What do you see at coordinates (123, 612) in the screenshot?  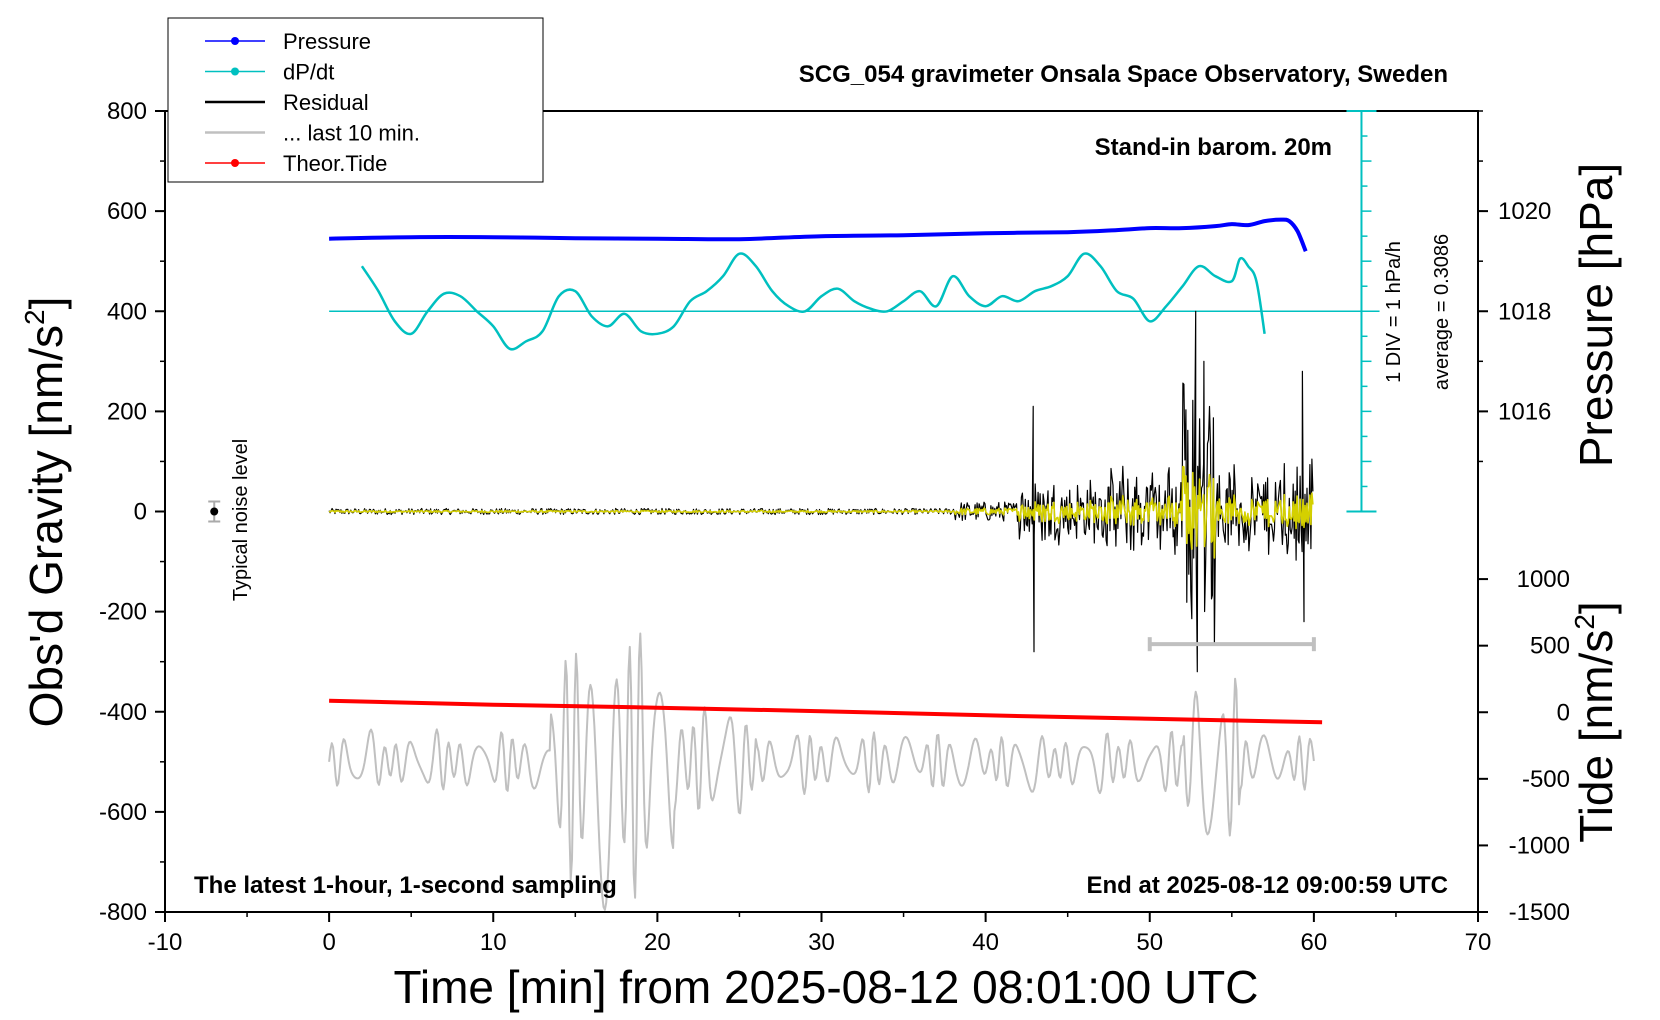 I see `y-tick-label: -200` at bounding box center [123, 612].